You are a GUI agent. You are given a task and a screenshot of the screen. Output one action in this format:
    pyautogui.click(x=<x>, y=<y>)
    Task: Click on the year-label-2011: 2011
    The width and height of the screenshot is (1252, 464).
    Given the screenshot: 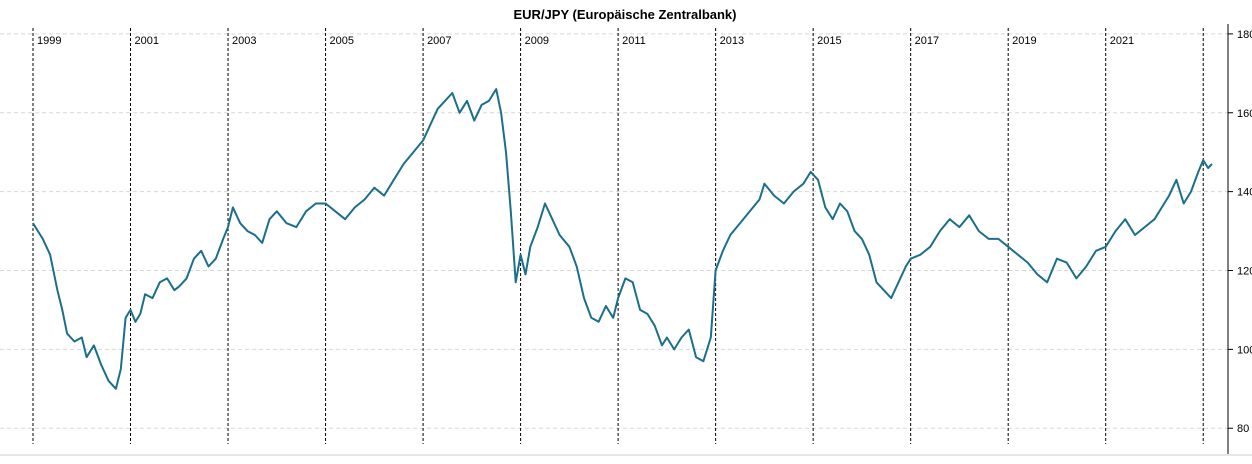 What is the action you would take?
    pyautogui.click(x=634, y=41)
    